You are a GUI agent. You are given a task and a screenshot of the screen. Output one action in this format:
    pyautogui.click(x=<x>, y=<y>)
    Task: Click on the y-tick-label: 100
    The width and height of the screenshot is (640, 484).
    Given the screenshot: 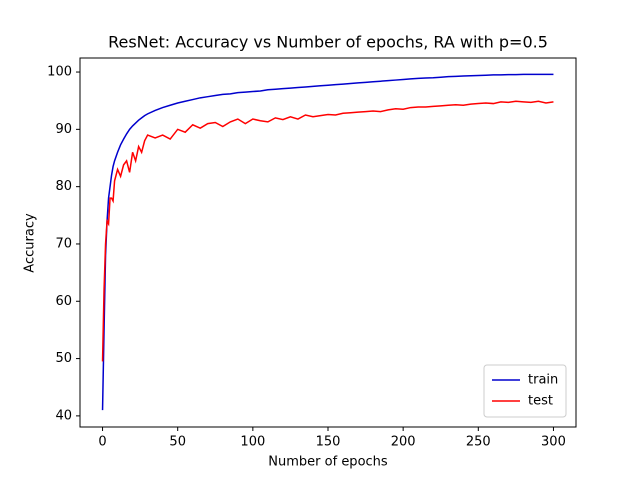 What is the action you would take?
    pyautogui.click(x=59, y=72)
    